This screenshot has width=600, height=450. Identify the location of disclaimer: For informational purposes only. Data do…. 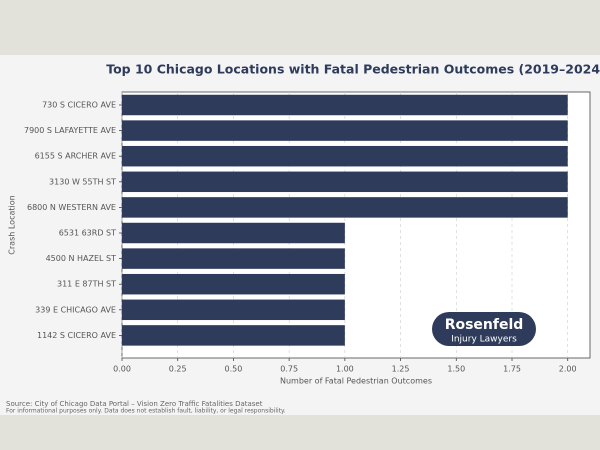
(146, 411).